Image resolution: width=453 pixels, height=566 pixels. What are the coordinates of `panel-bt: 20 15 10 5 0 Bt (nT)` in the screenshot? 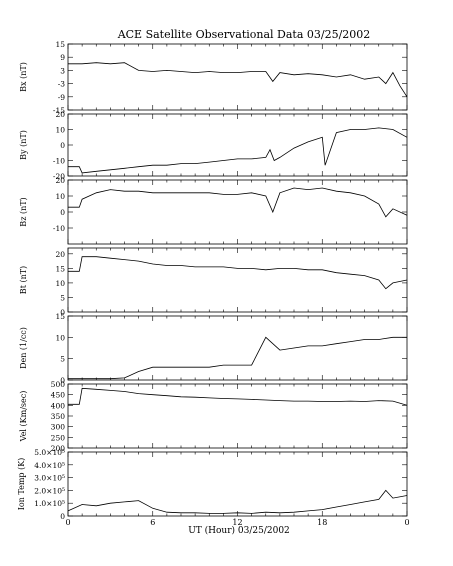 It's located at (213, 282).